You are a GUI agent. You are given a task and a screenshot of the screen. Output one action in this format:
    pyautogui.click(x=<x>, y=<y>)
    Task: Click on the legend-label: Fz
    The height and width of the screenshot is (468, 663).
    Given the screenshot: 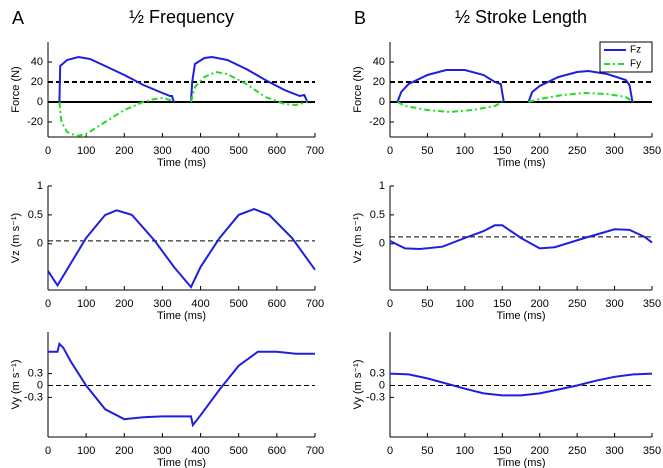 What is the action you would take?
    pyautogui.click(x=635, y=50)
    